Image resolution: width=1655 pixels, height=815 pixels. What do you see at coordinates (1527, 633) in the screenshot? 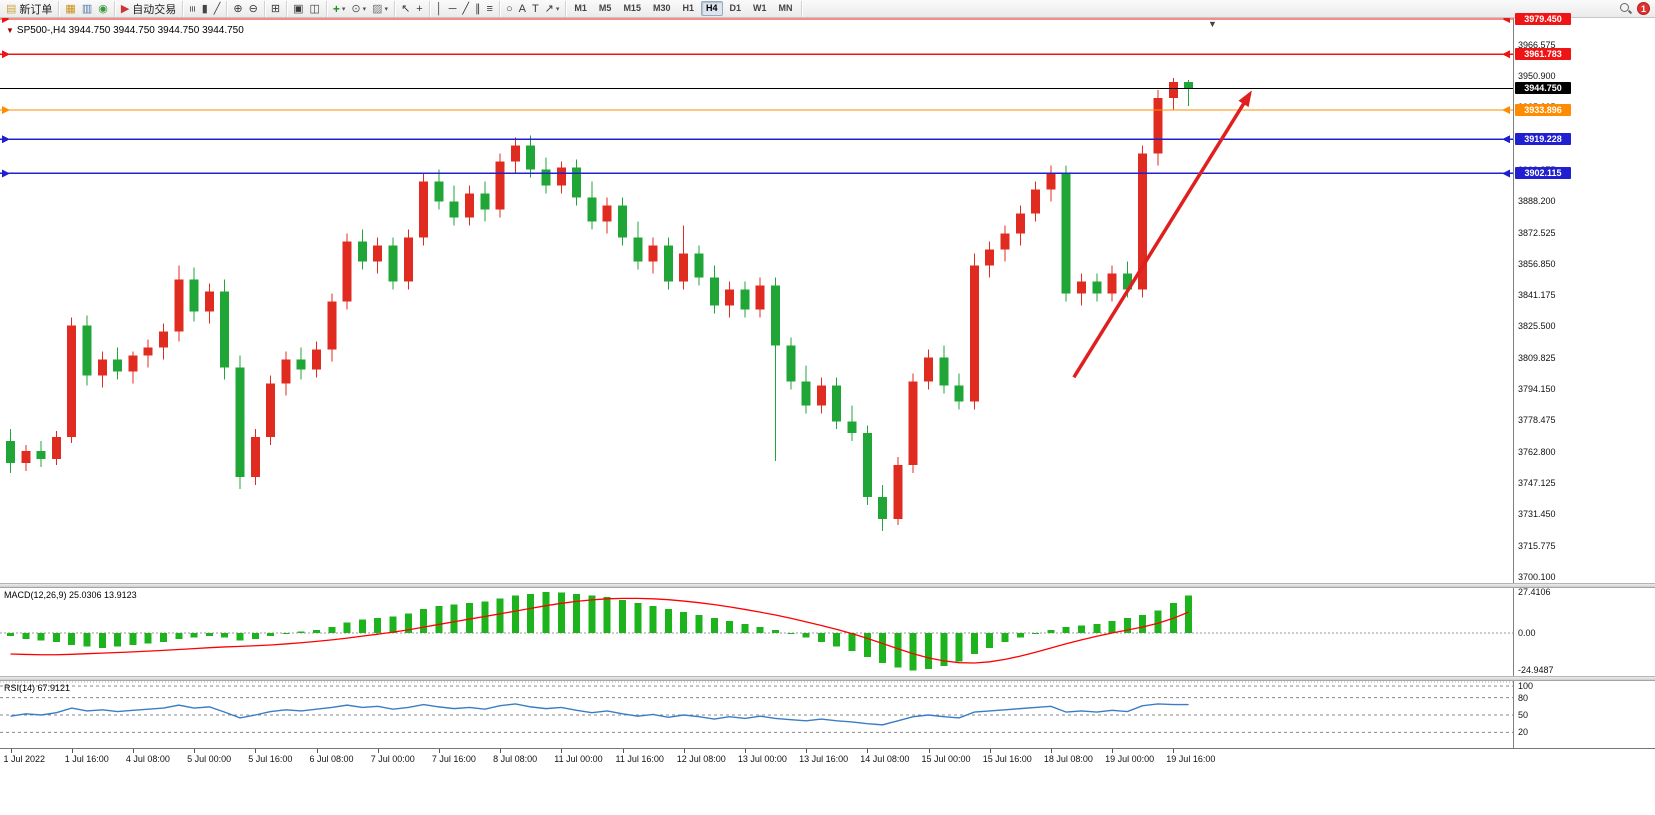
I see `macd-axis-label: 0.00` at bounding box center [1527, 633].